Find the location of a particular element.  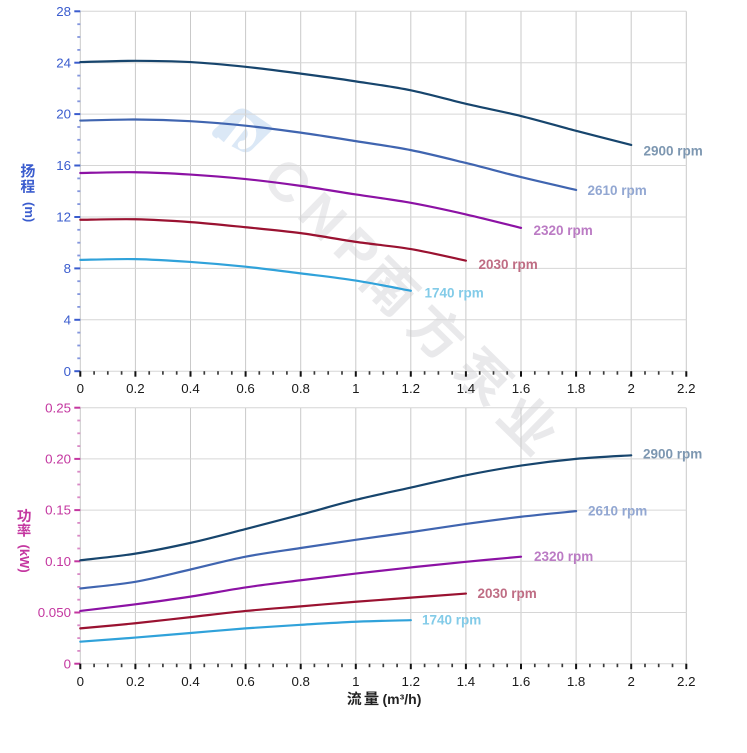

svg-text: 0.10 is located at coordinates (58, 561).